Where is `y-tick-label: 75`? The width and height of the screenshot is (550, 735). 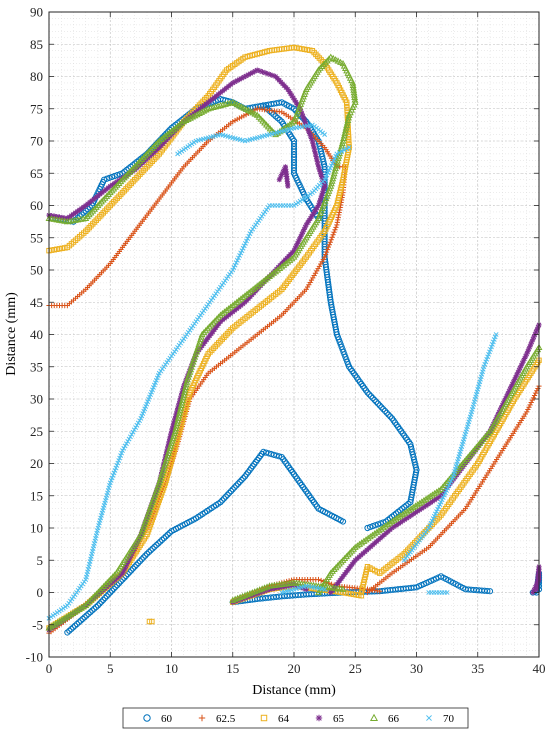
y-tick-label: 75 is located at coordinates (36, 108).